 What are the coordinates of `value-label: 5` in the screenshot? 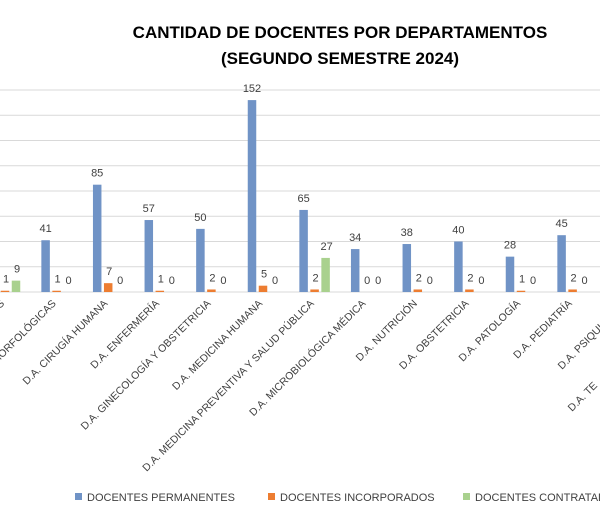 It's located at (264, 275).